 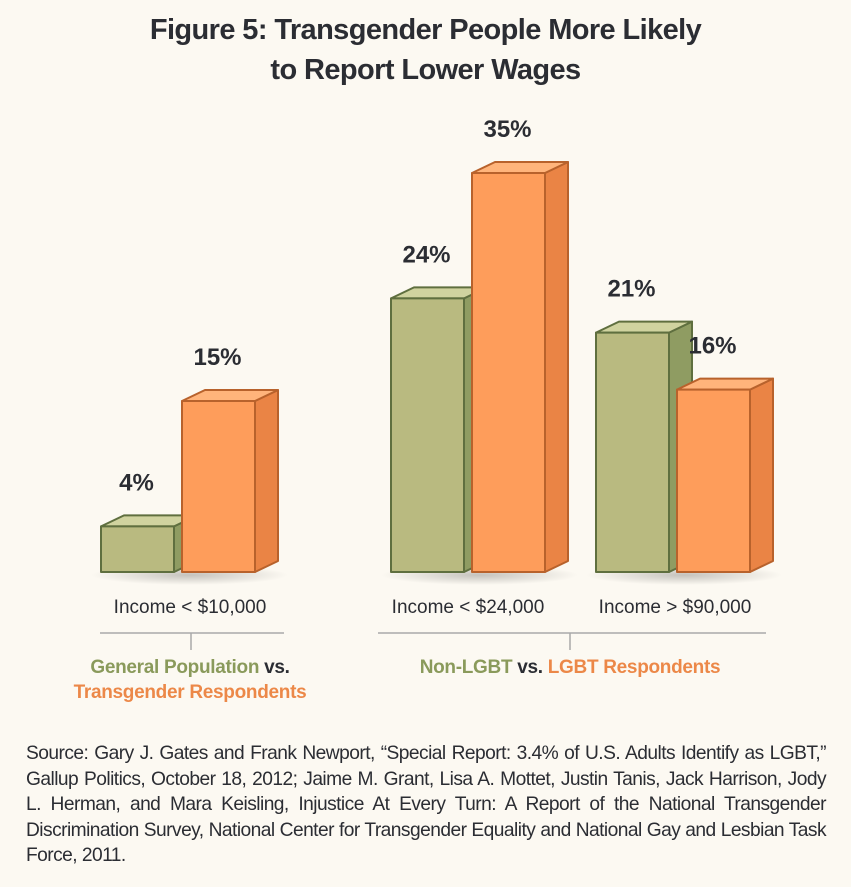 I want to click on value-label: 35%, so click(x=507, y=129).